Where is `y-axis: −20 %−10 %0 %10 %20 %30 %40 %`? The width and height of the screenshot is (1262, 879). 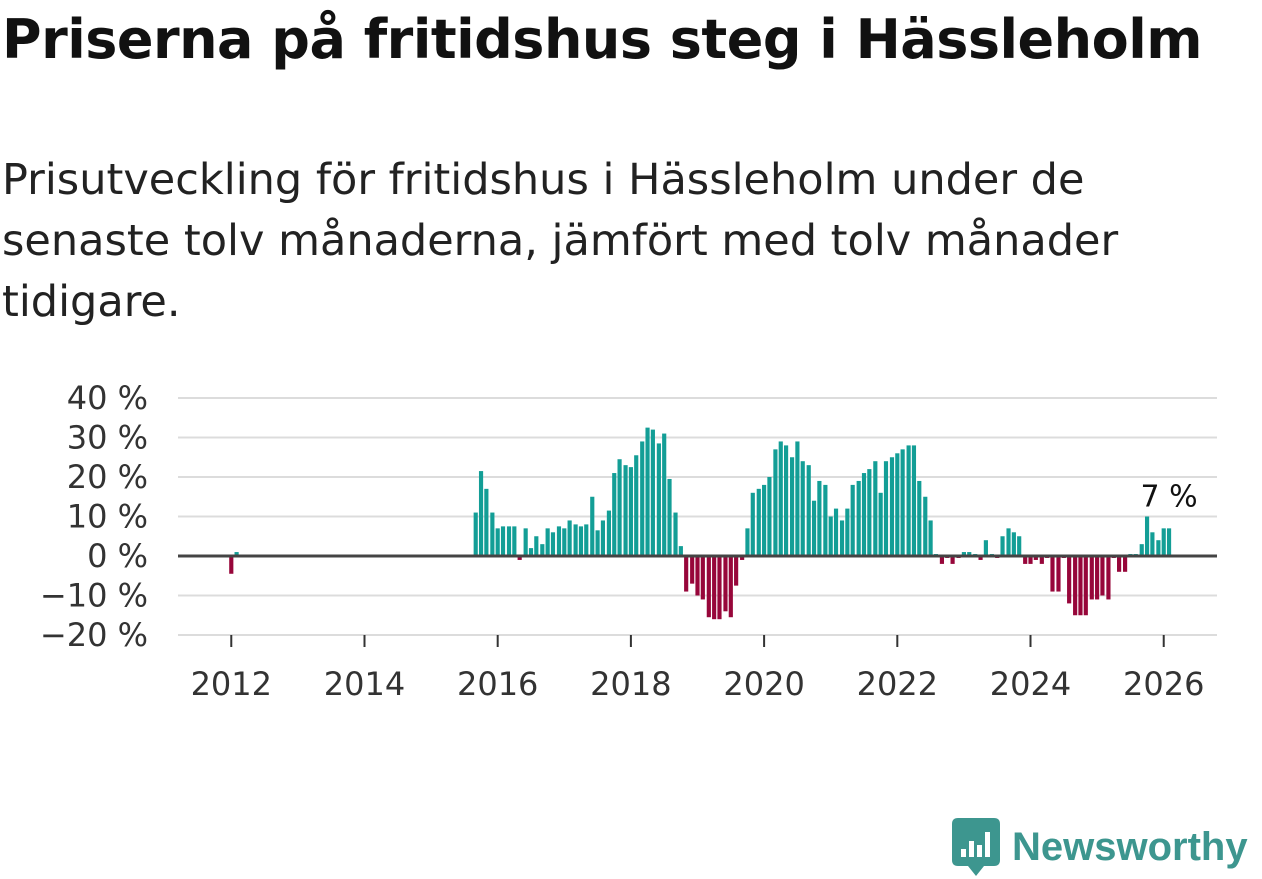 y-axis: −20 %−10 %0 %10 %20 %30 %40 % is located at coordinates (94, 516).